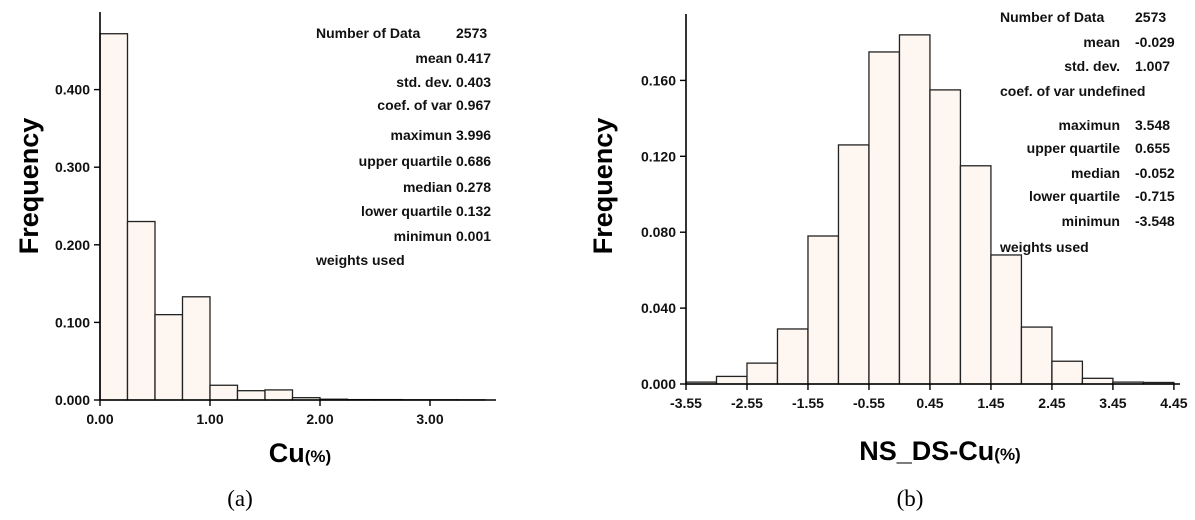 This screenshot has width=1195, height=520. Describe the element at coordinates (1155, 42) in the screenshot. I see `stat-value-b-1: -0.029` at that location.